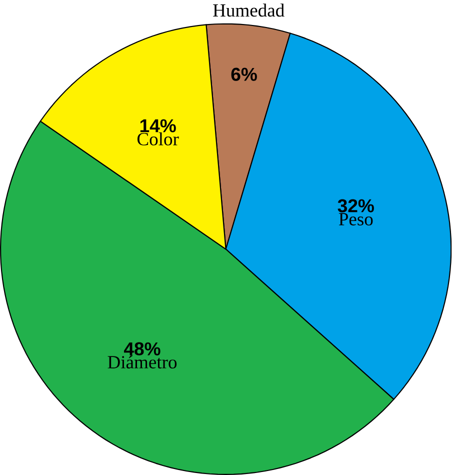 Image resolution: width=452 pixels, height=475 pixels. What do you see at coordinates (142, 361) in the screenshot?
I see `slice-label: Diámetro` at bounding box center [142, 361].